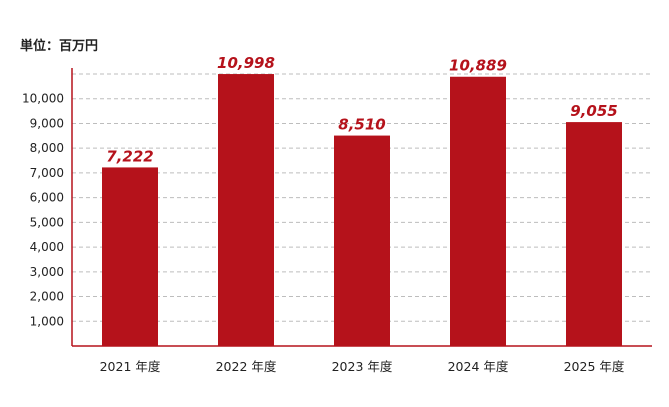 Image resolution: width=669 pixels, height=407 pixels. Describe the element at coordinates (47, 173) in the screenshot. I see `y-tick-label: 7,000` at that location.